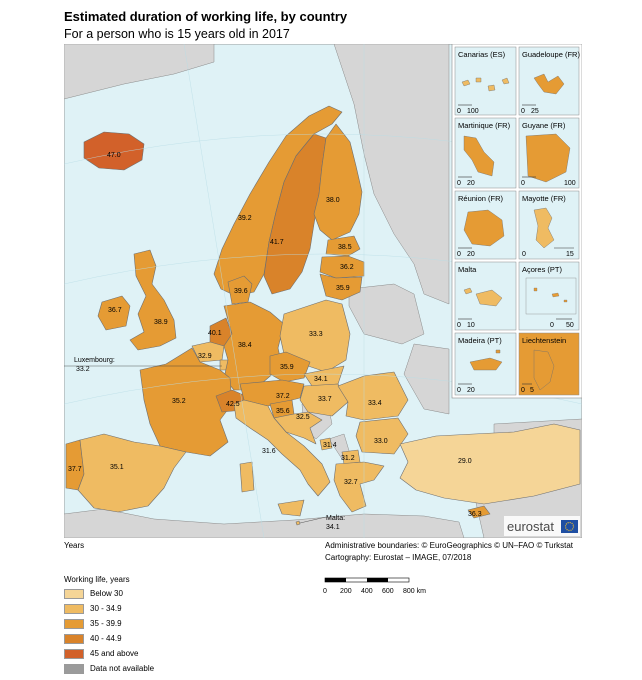 The height and width of the screenshot is (680, 642). Describe the element at coordinates (247, 477) in the screenshot. I see `region-sardinia` at that location.